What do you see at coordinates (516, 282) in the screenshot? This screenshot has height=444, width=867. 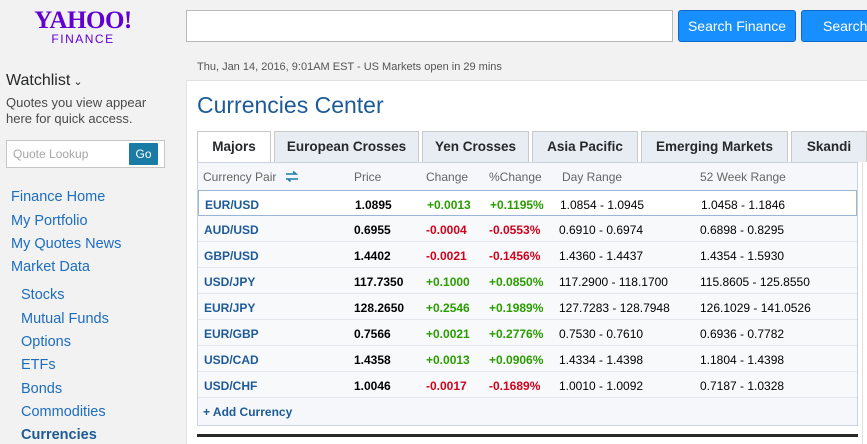 I see `pct-change-cell: +0.0850%` at bounding box center [516, 282].